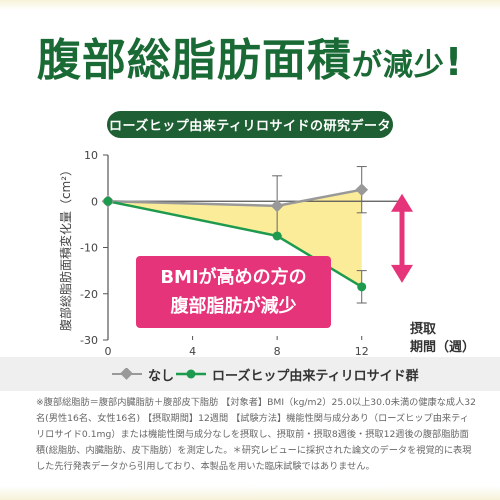 This screenshot has height=500, width=500. What do you see at coordinates (402, 273) in the screenshot?
I see `arrow-down-icon` at bounding box center [402, 273].